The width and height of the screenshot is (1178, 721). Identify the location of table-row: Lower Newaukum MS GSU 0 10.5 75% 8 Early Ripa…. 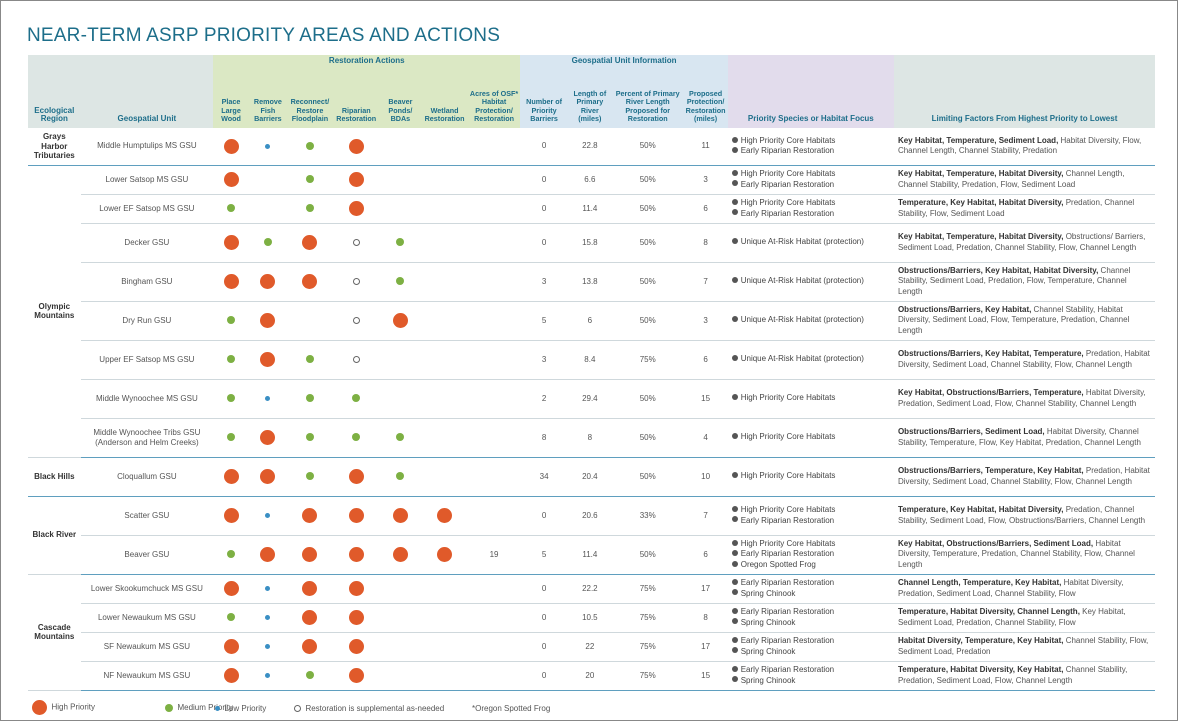
(591, 618).